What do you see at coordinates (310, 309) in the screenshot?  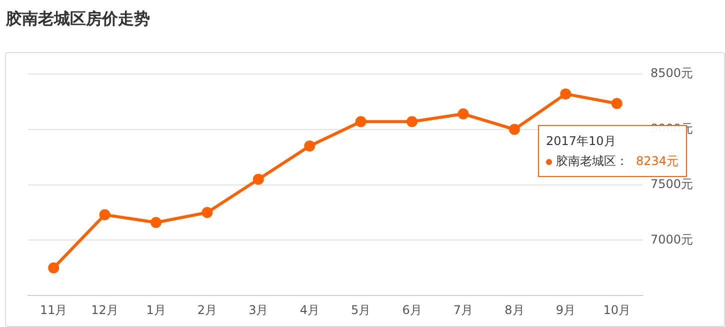 I see `x-tick-label: 4月` at bounding box center [310, 309].